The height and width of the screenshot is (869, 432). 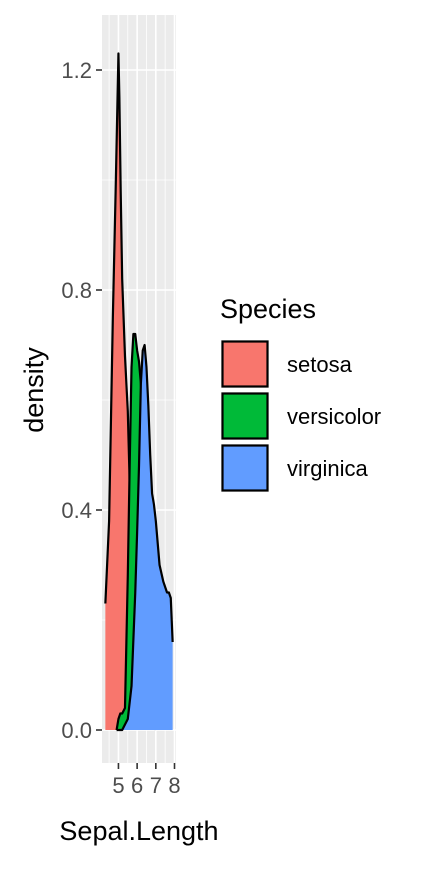 What do you see at coordinates (327, 468) in the screenshot?
I see `legend-label-virginica: virginica` at bounding box center [327, 468].